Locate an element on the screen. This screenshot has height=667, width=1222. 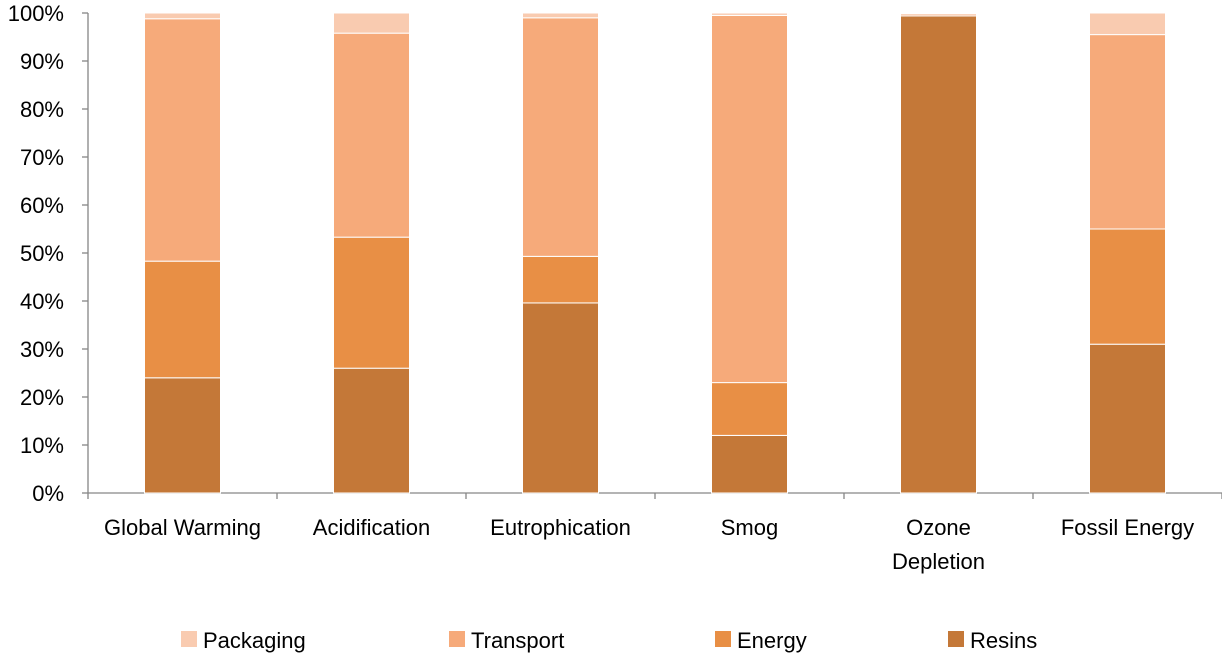
x-category-label: Ozone is located at coordinates (938, 527).